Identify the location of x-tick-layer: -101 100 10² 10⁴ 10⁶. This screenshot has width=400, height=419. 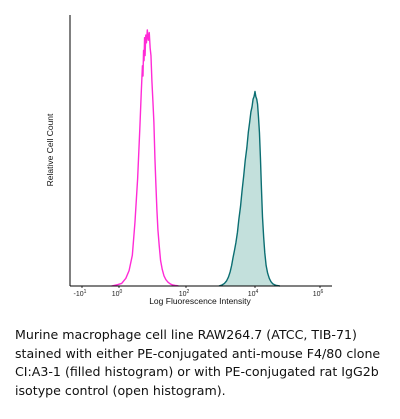
(199, 292).